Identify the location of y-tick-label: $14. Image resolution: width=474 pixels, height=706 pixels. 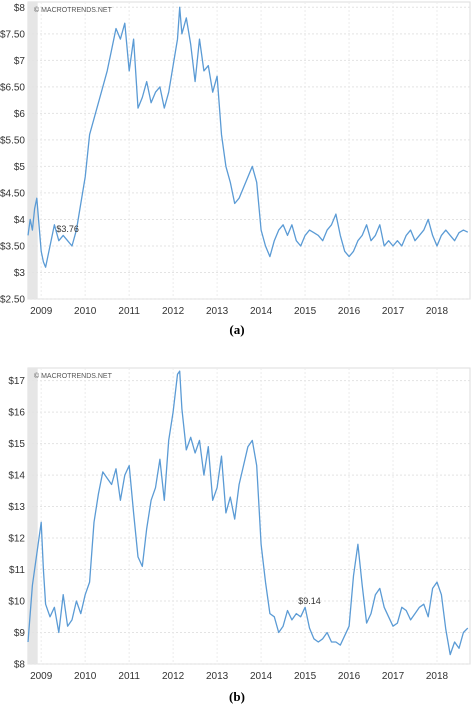
(16, 476).